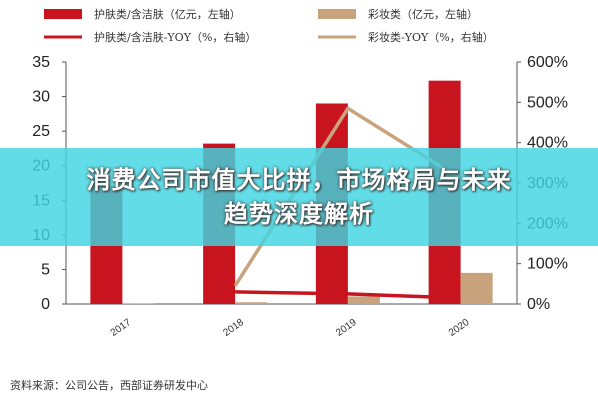 The image size is (598, 400). Describe the element at coordinates (363, 300) in the screenshot. I see `bar-1-2019` at that location.